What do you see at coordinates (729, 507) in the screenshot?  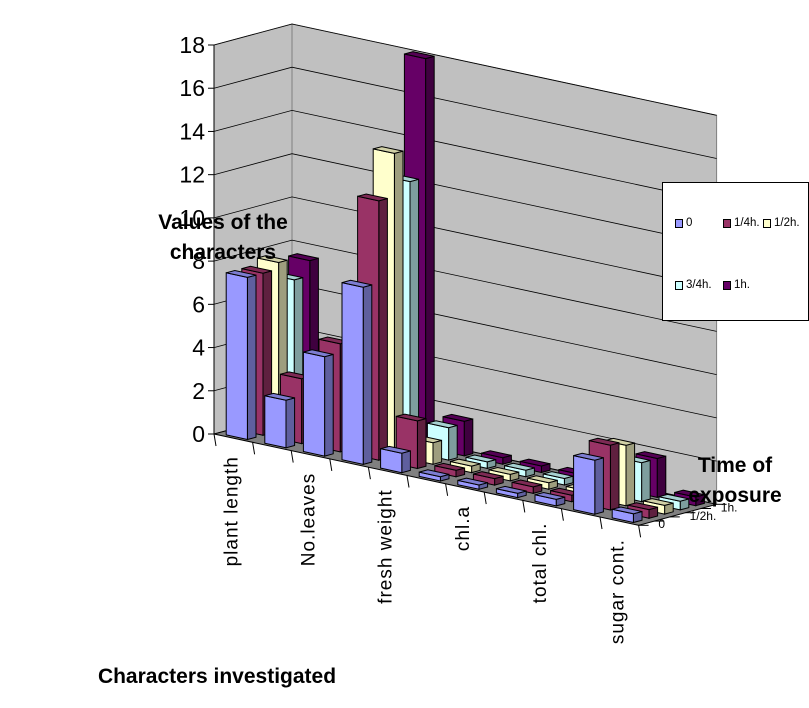 I see `depth-tick-label: 1h.` at bounding box center [729, 507].